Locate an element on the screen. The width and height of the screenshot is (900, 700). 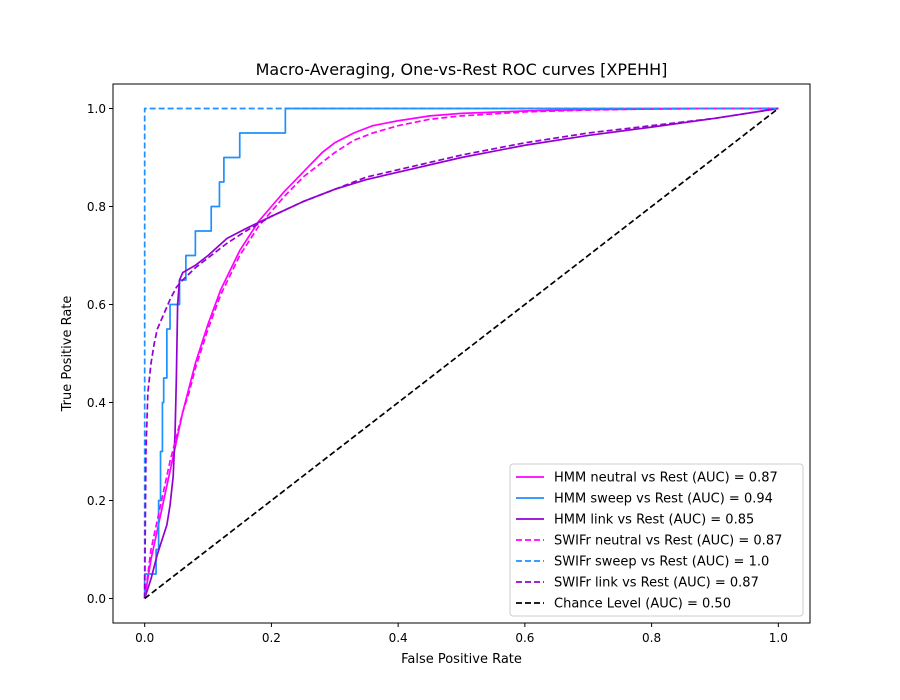
y-tick-label: 0.6 is located at coordinates (96, 305).